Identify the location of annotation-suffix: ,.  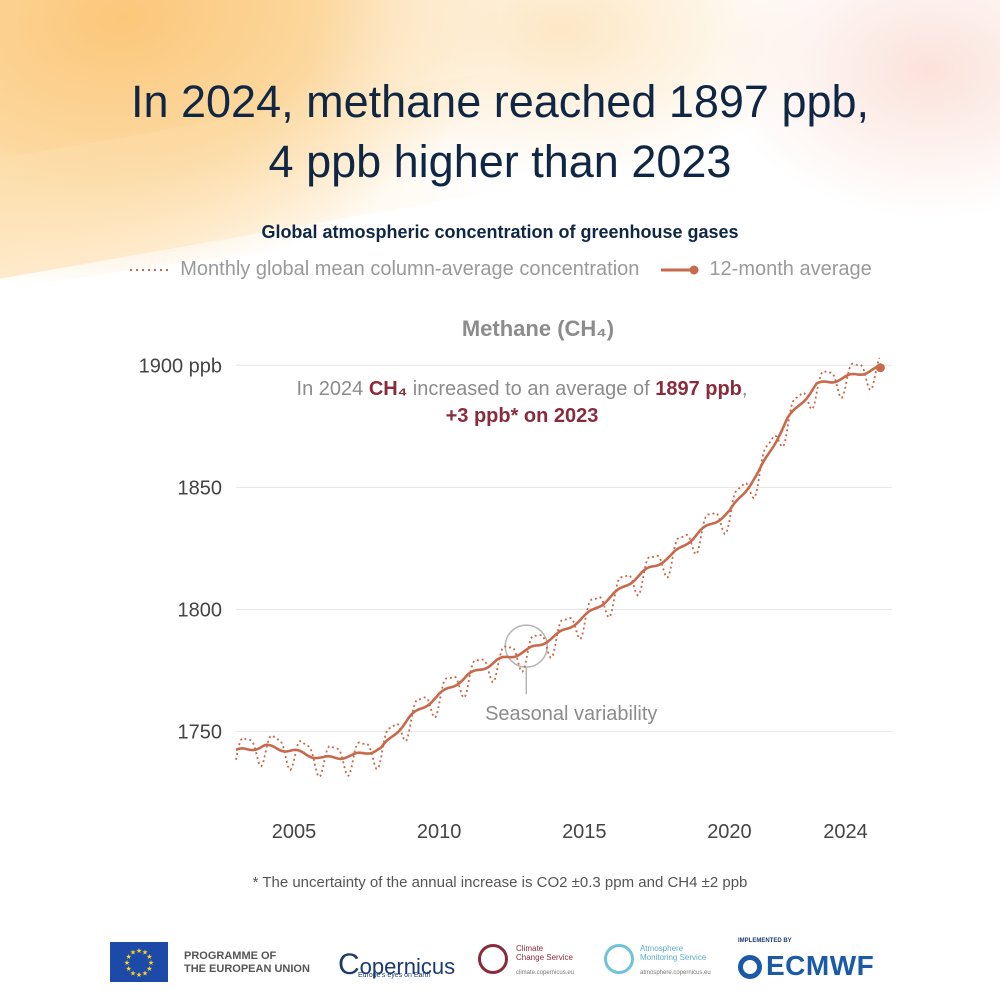
(745, 389).